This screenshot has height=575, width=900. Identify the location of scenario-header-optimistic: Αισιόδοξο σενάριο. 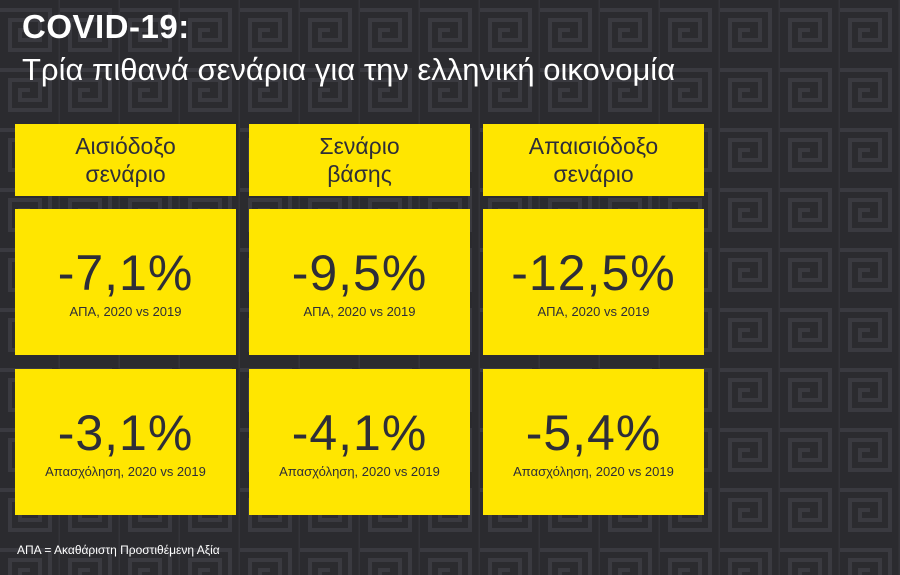
(125, 160).